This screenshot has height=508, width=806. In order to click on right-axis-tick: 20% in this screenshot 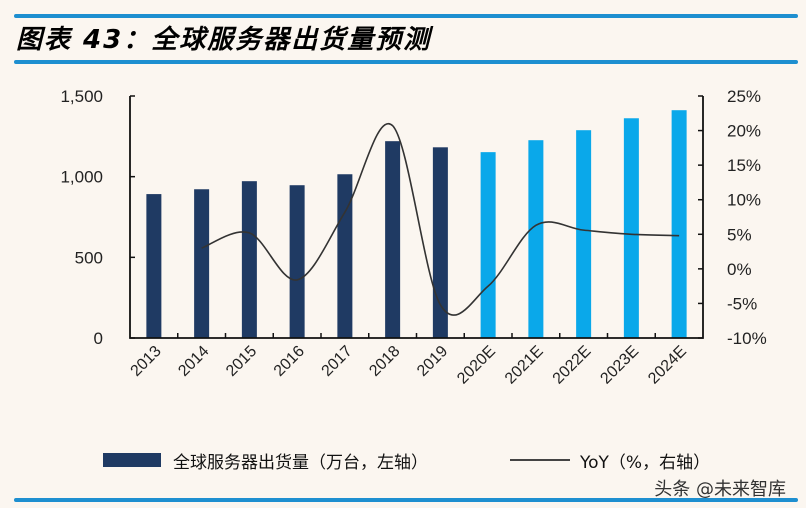, I will do `click(744, 131)`.